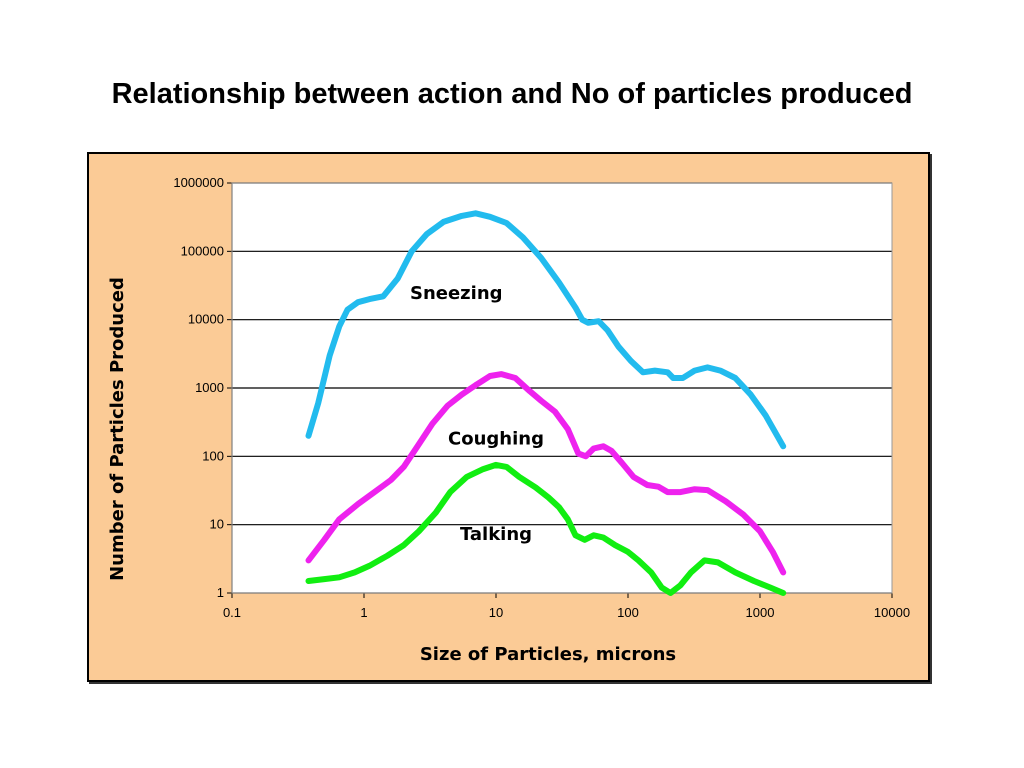 The height and width of the screenshot is (768, 1024). What do you see at coordinates (477, 414) in the screenshot?
I see `series-labels: Sneezing Coughing Talking` at bounding box center [477, 414].